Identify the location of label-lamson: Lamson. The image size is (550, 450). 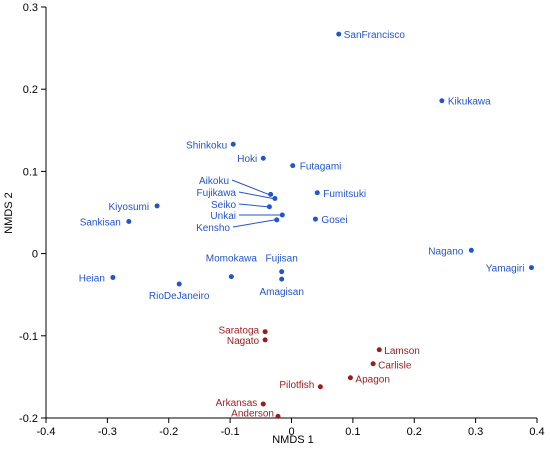
(402, 351).